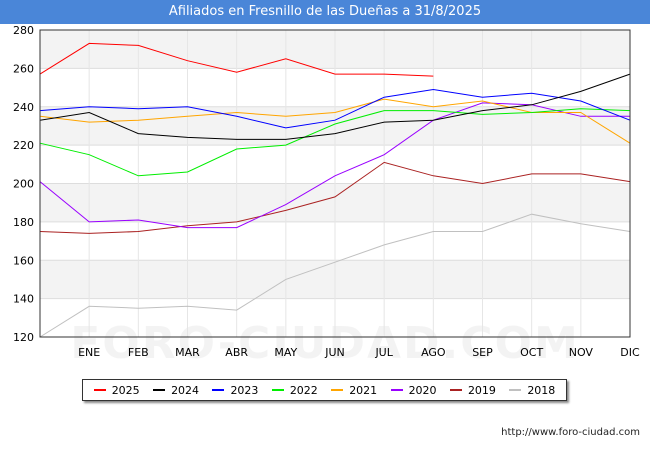 This screenshot has width=650, height=450. What do you see at coordinates (581, 352) in the screenshot?
I see `x-tick-label: NOV` at bounding box center [581, 352].